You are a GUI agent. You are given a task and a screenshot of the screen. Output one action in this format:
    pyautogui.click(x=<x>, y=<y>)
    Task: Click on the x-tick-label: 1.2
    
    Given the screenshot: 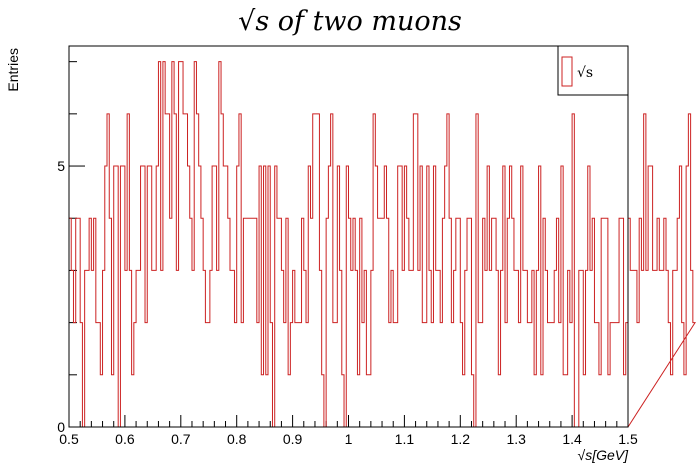 What is the action you would take?
    pyautogui.click(x=461, y=439)
    